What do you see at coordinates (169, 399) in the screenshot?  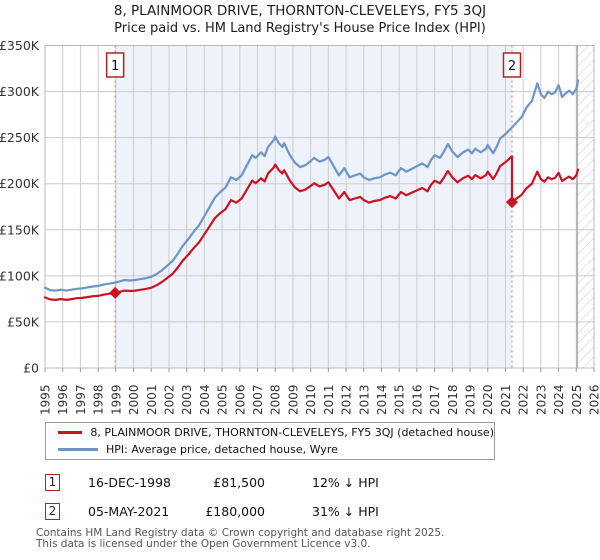 I see `x-axis-label: 2002` at bounding box center [169, 399].